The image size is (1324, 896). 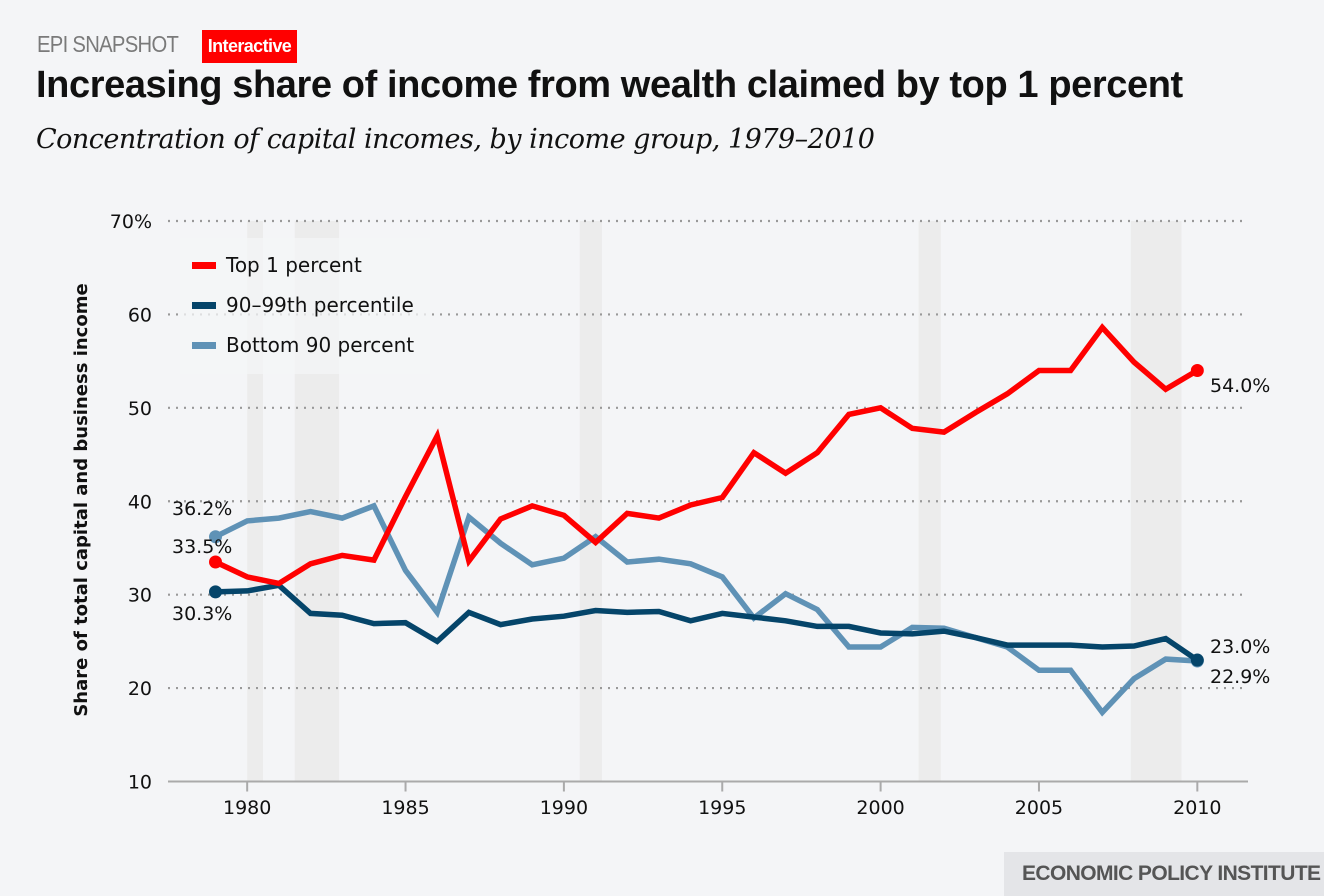 What do you see at coordinates (320, 305) in the screenshot?
I see `legend-label-mid: 90–99th percentile` at bounding box center [320, 305].